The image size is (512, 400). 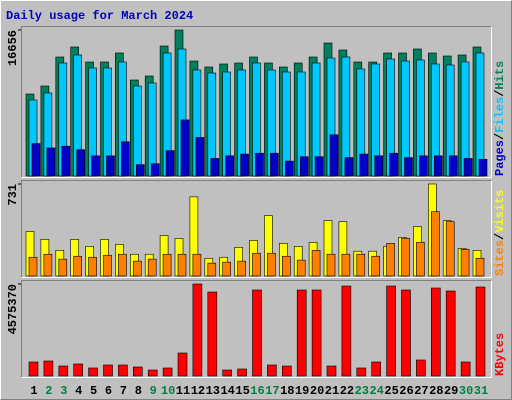 I want to click on x-tick-label: 14, so click(x=227, y=391).